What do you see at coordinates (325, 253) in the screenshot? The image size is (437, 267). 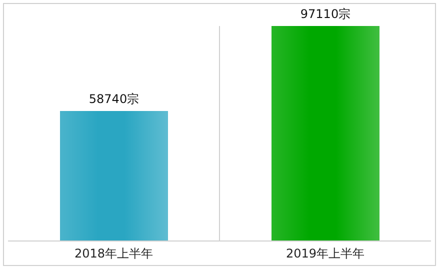 I see `x-tick-label: 2019年上半年` at bounding box center [325, 253].